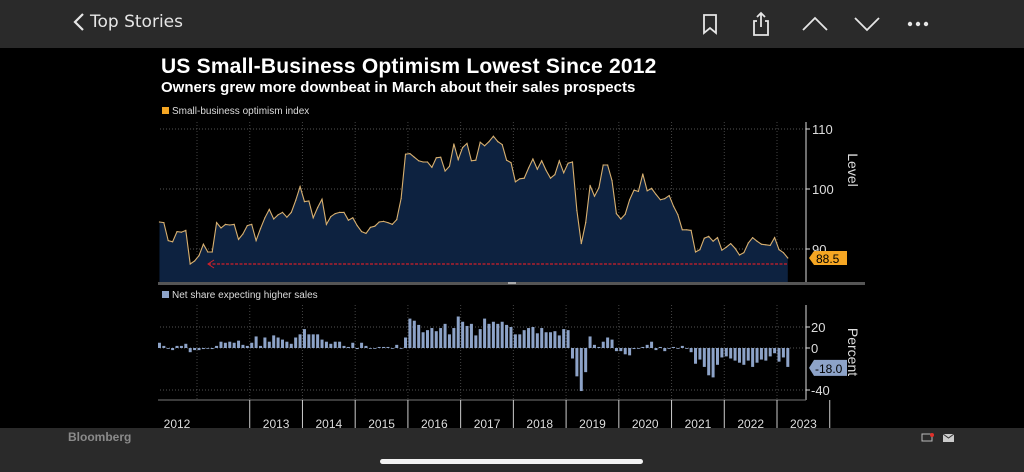  I want to click on y-tick-label: 20, so click(818, 327).